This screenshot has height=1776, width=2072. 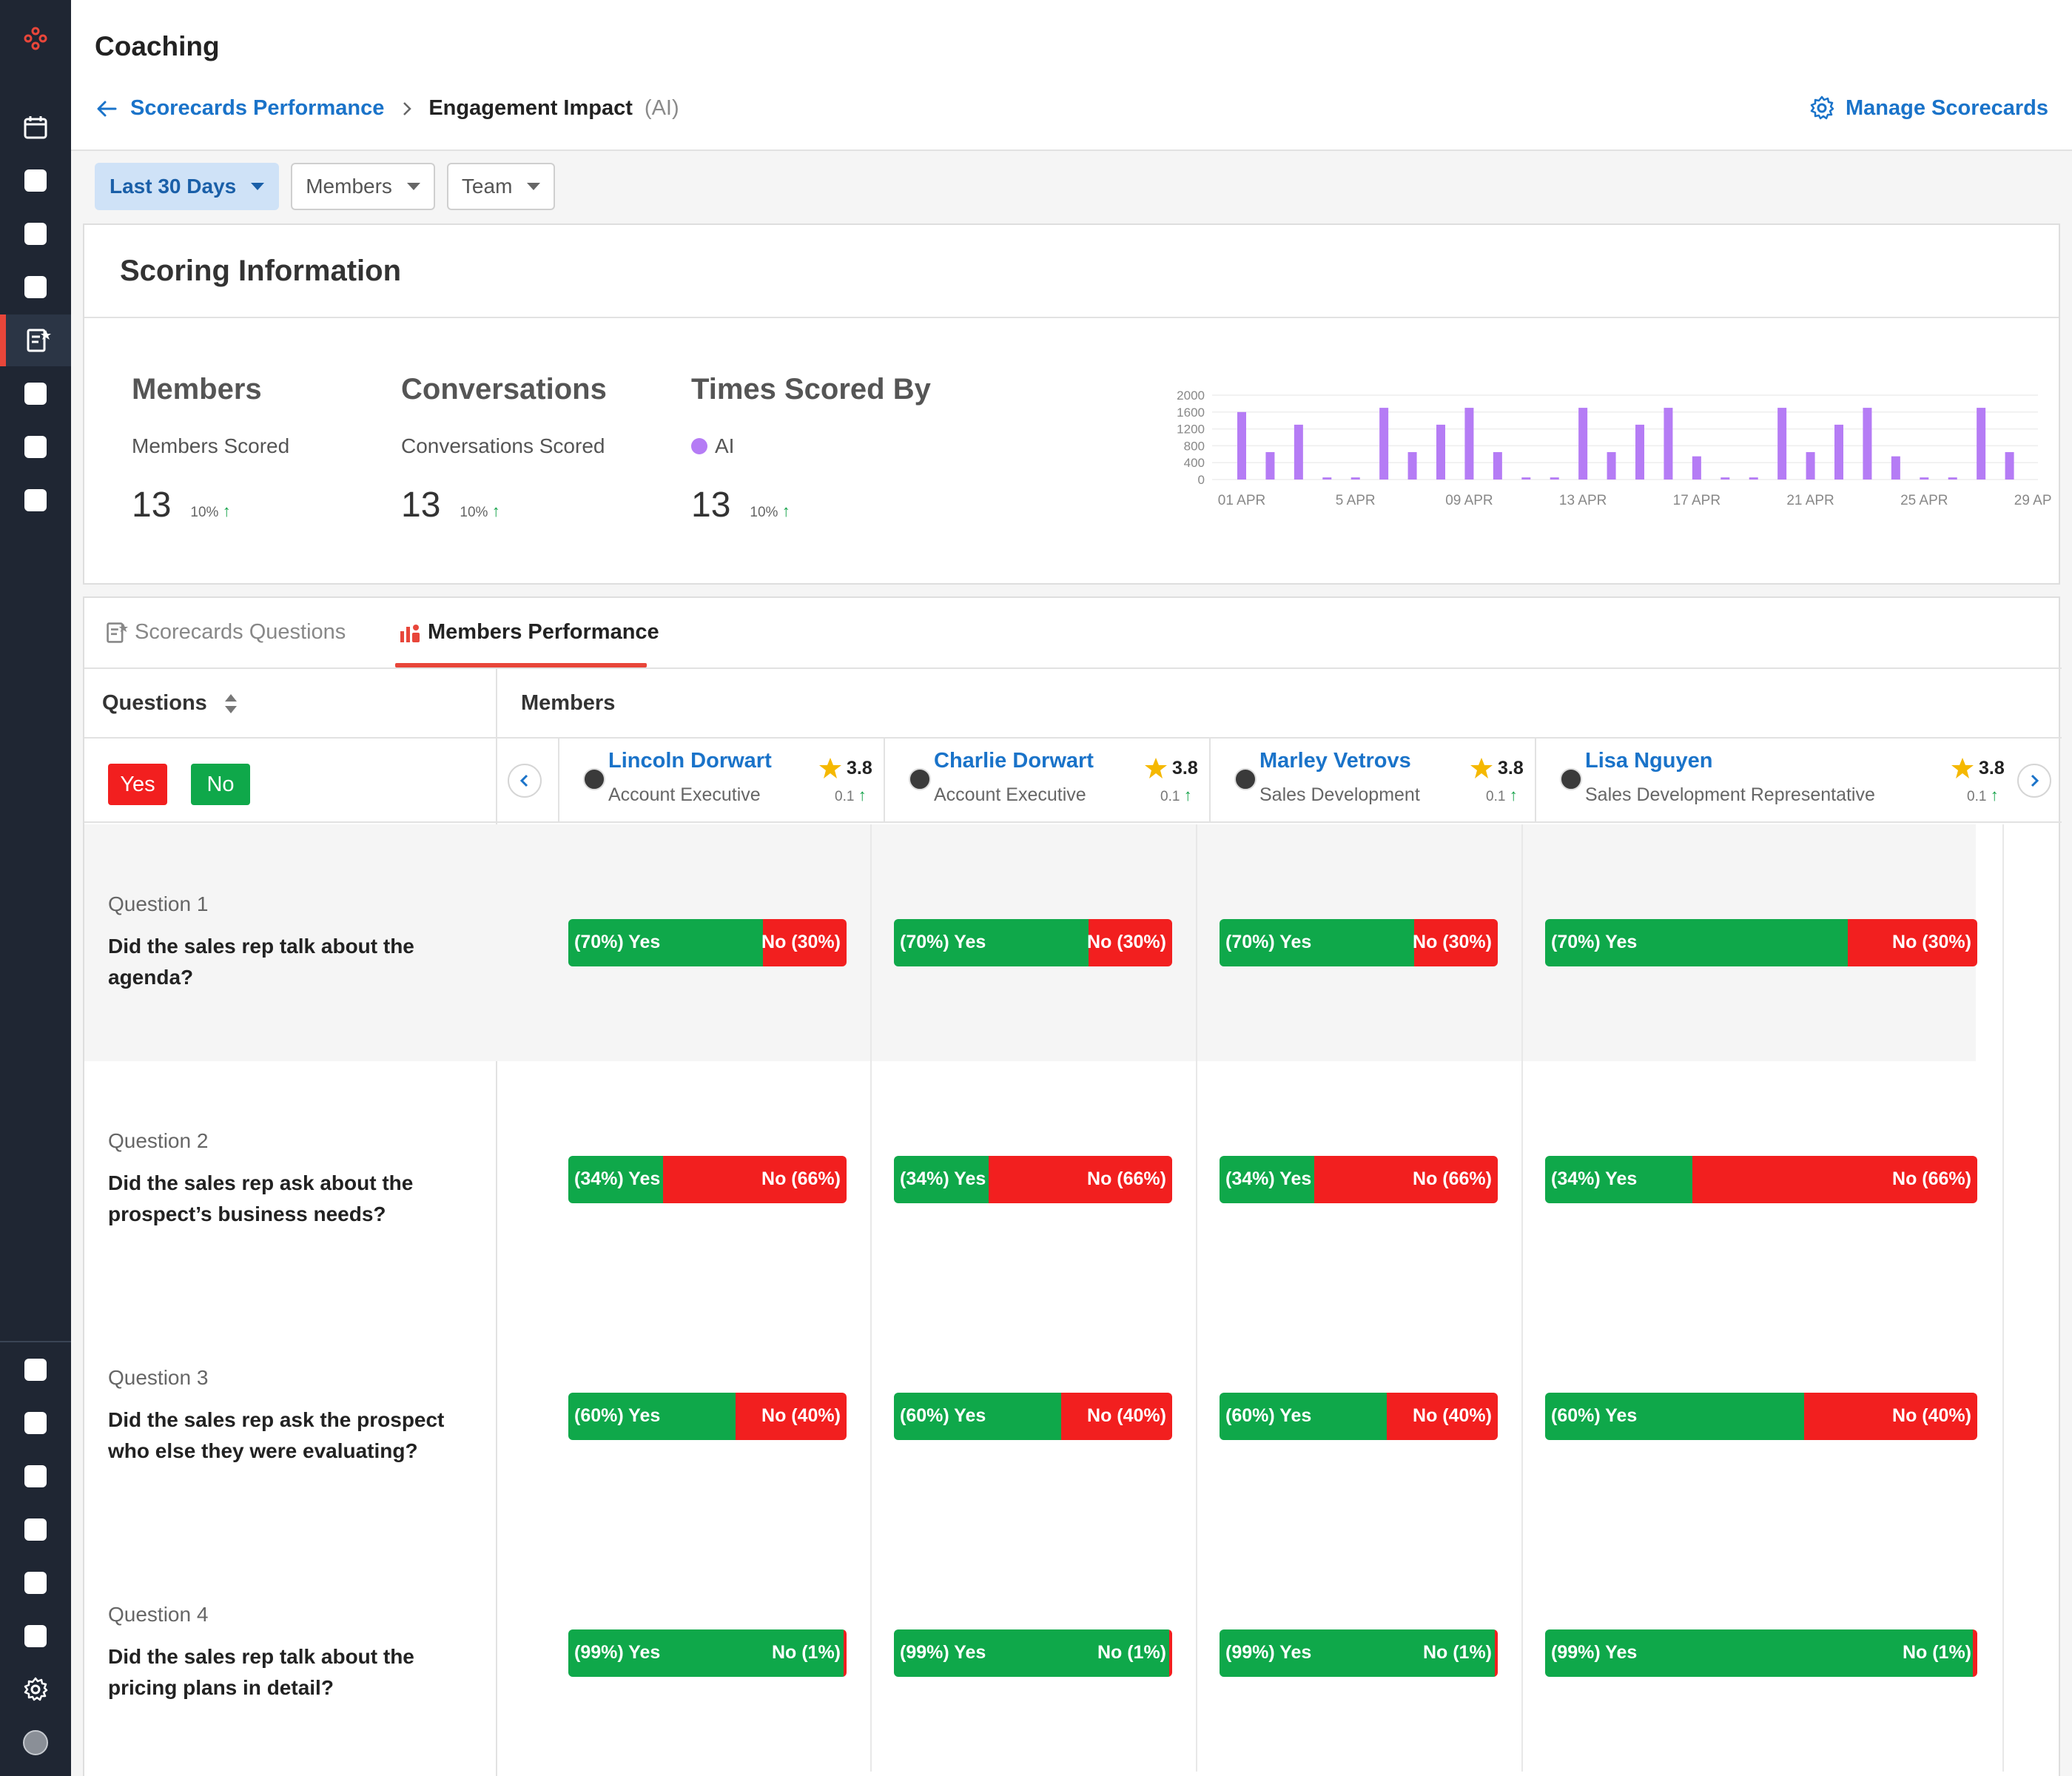 I want to click on member-name-link: Charlie Dorwart, so click(x=1014, y=761).